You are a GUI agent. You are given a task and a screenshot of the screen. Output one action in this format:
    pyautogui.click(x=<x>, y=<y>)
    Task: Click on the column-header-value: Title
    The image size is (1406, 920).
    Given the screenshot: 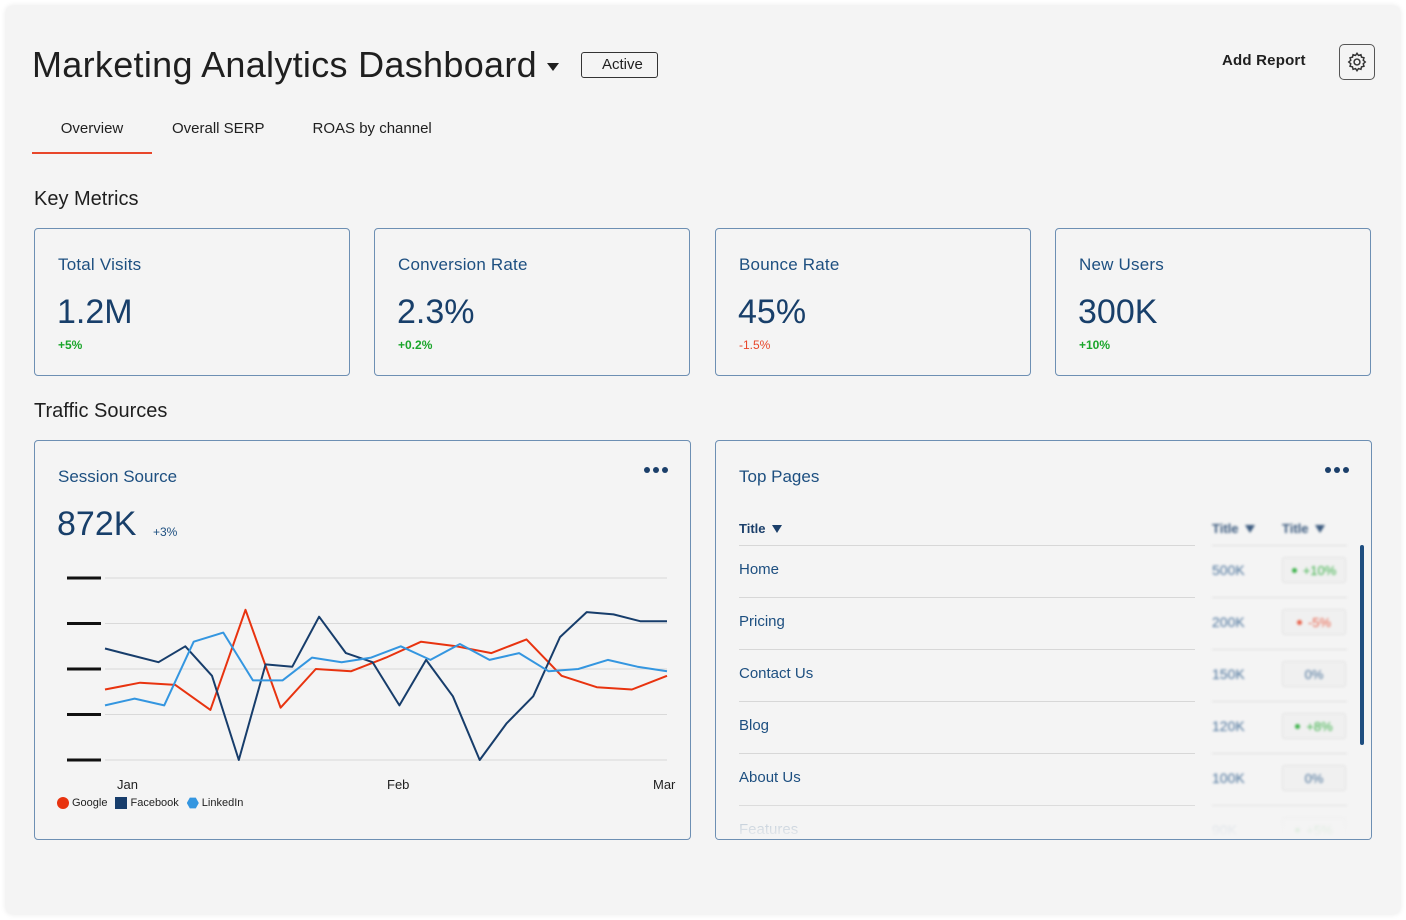 What is the action you would take?
    pyautogui.click(x=1233, y=528)
    